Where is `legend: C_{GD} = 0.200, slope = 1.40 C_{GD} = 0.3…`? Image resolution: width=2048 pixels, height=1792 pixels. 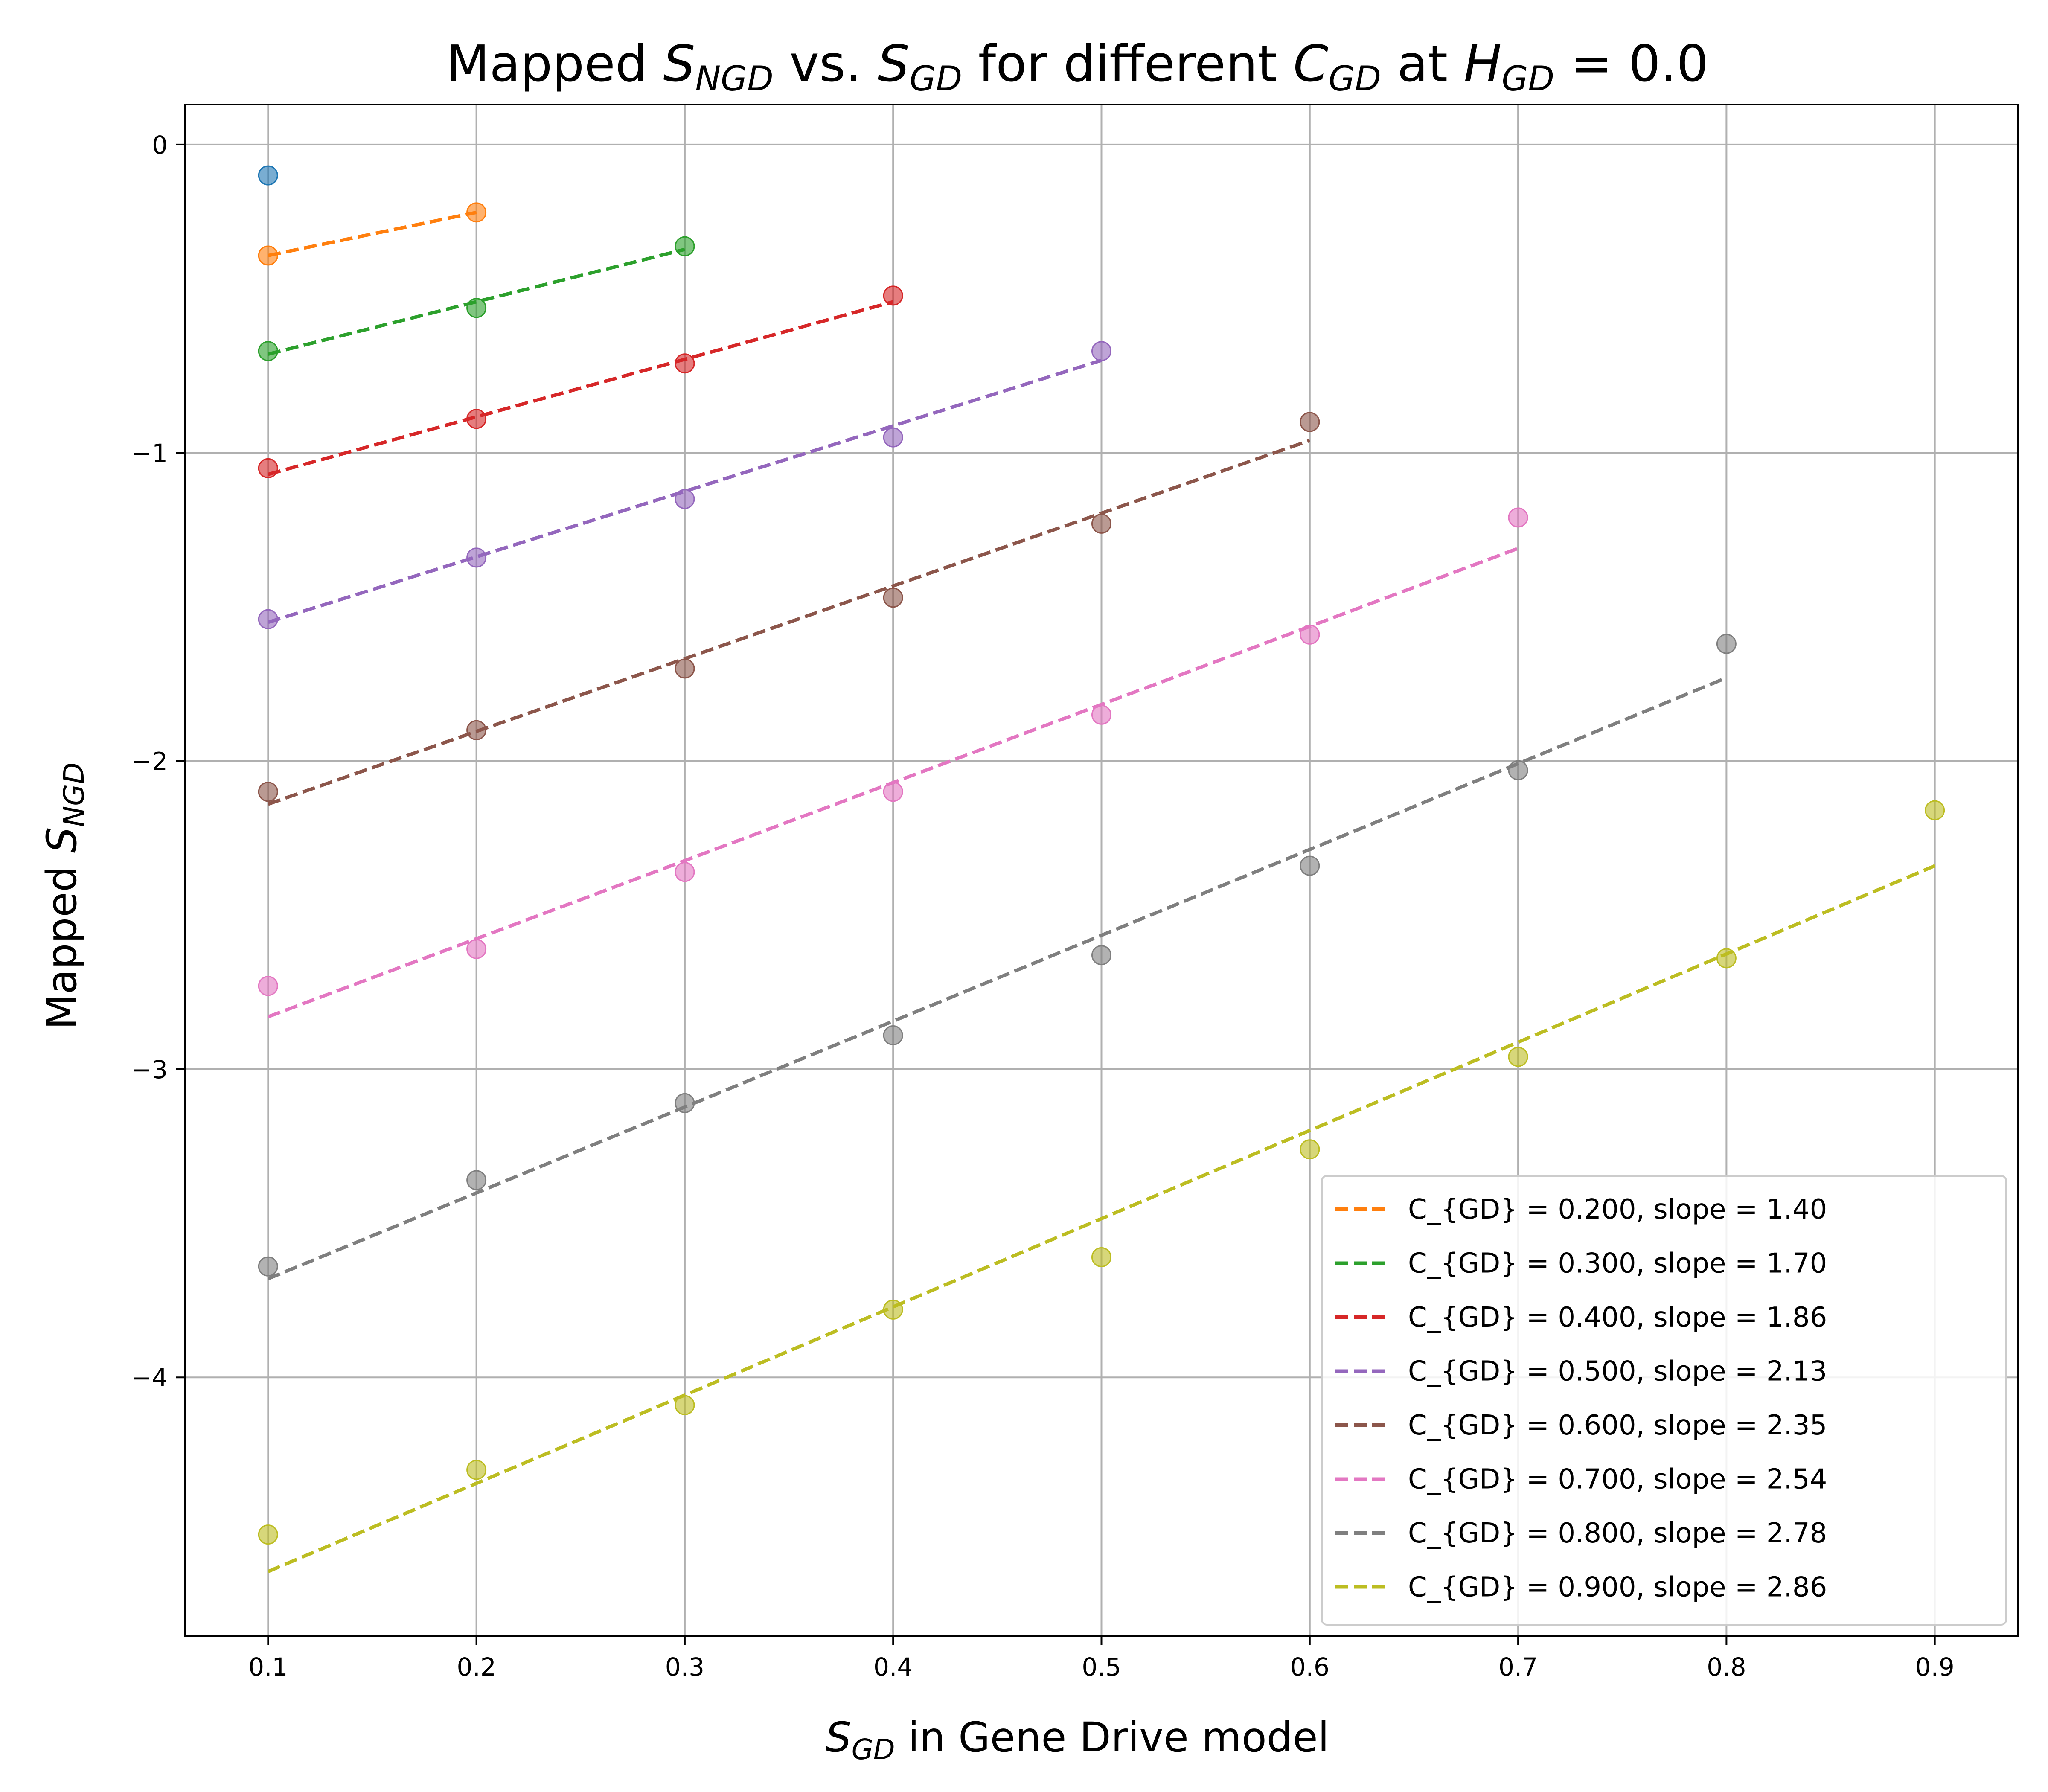
legend: C_{GD} = 0.200, slope = 1.40 C_{GD} = 0.3… is located at coordinates (1664, 1400).